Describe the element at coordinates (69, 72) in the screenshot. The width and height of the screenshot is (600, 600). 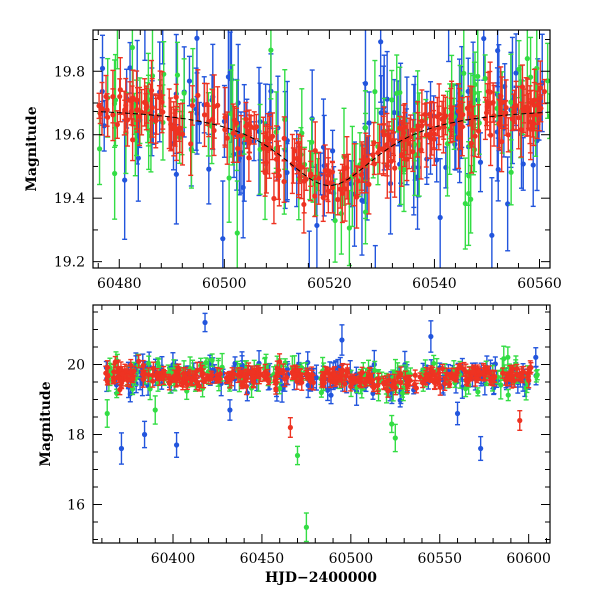
I see `top-y-tick-label: 19.8` at that location.